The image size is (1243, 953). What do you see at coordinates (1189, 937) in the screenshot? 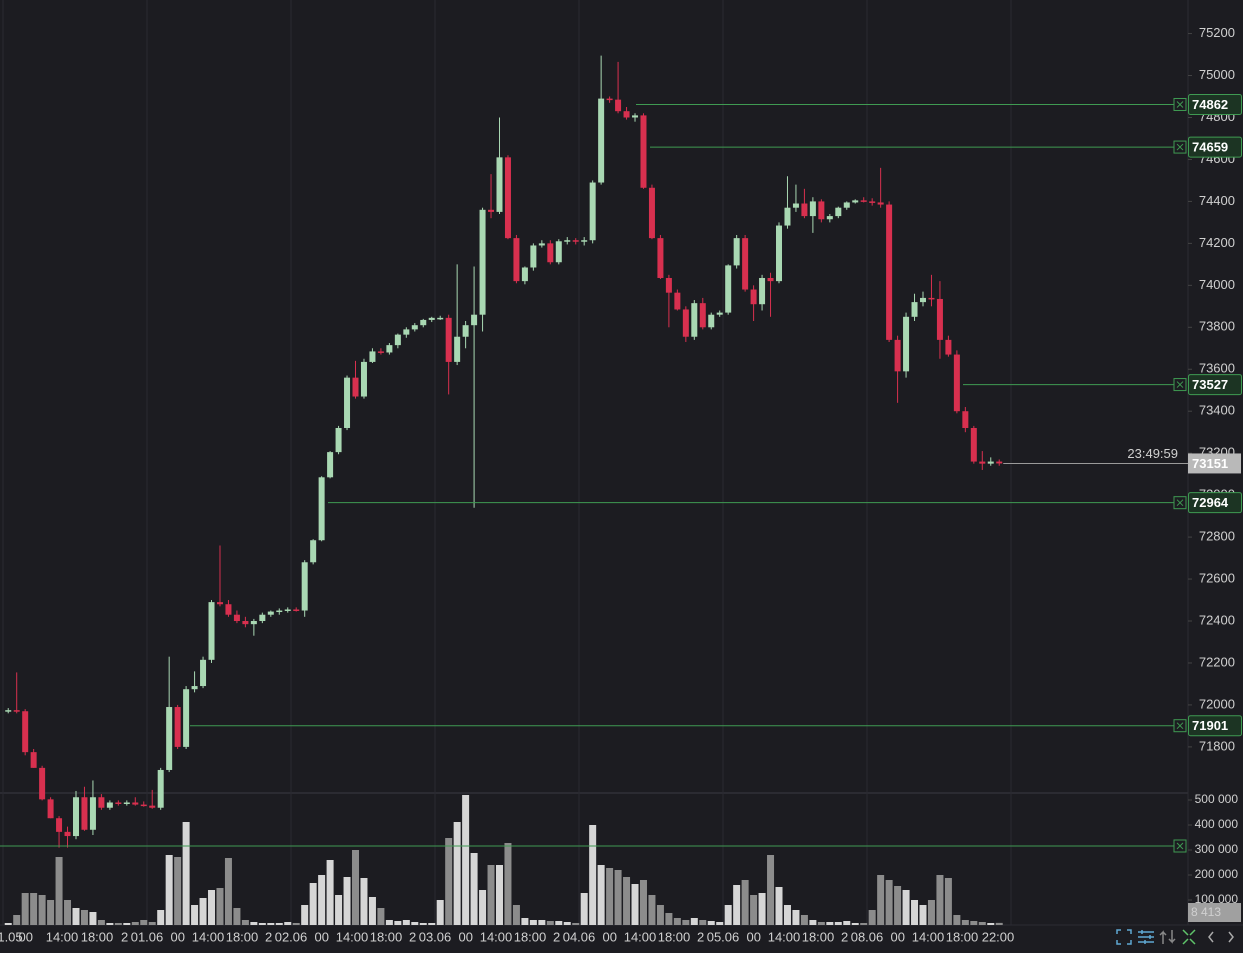
I see `fit-button` at bounding box center [1189, 937].